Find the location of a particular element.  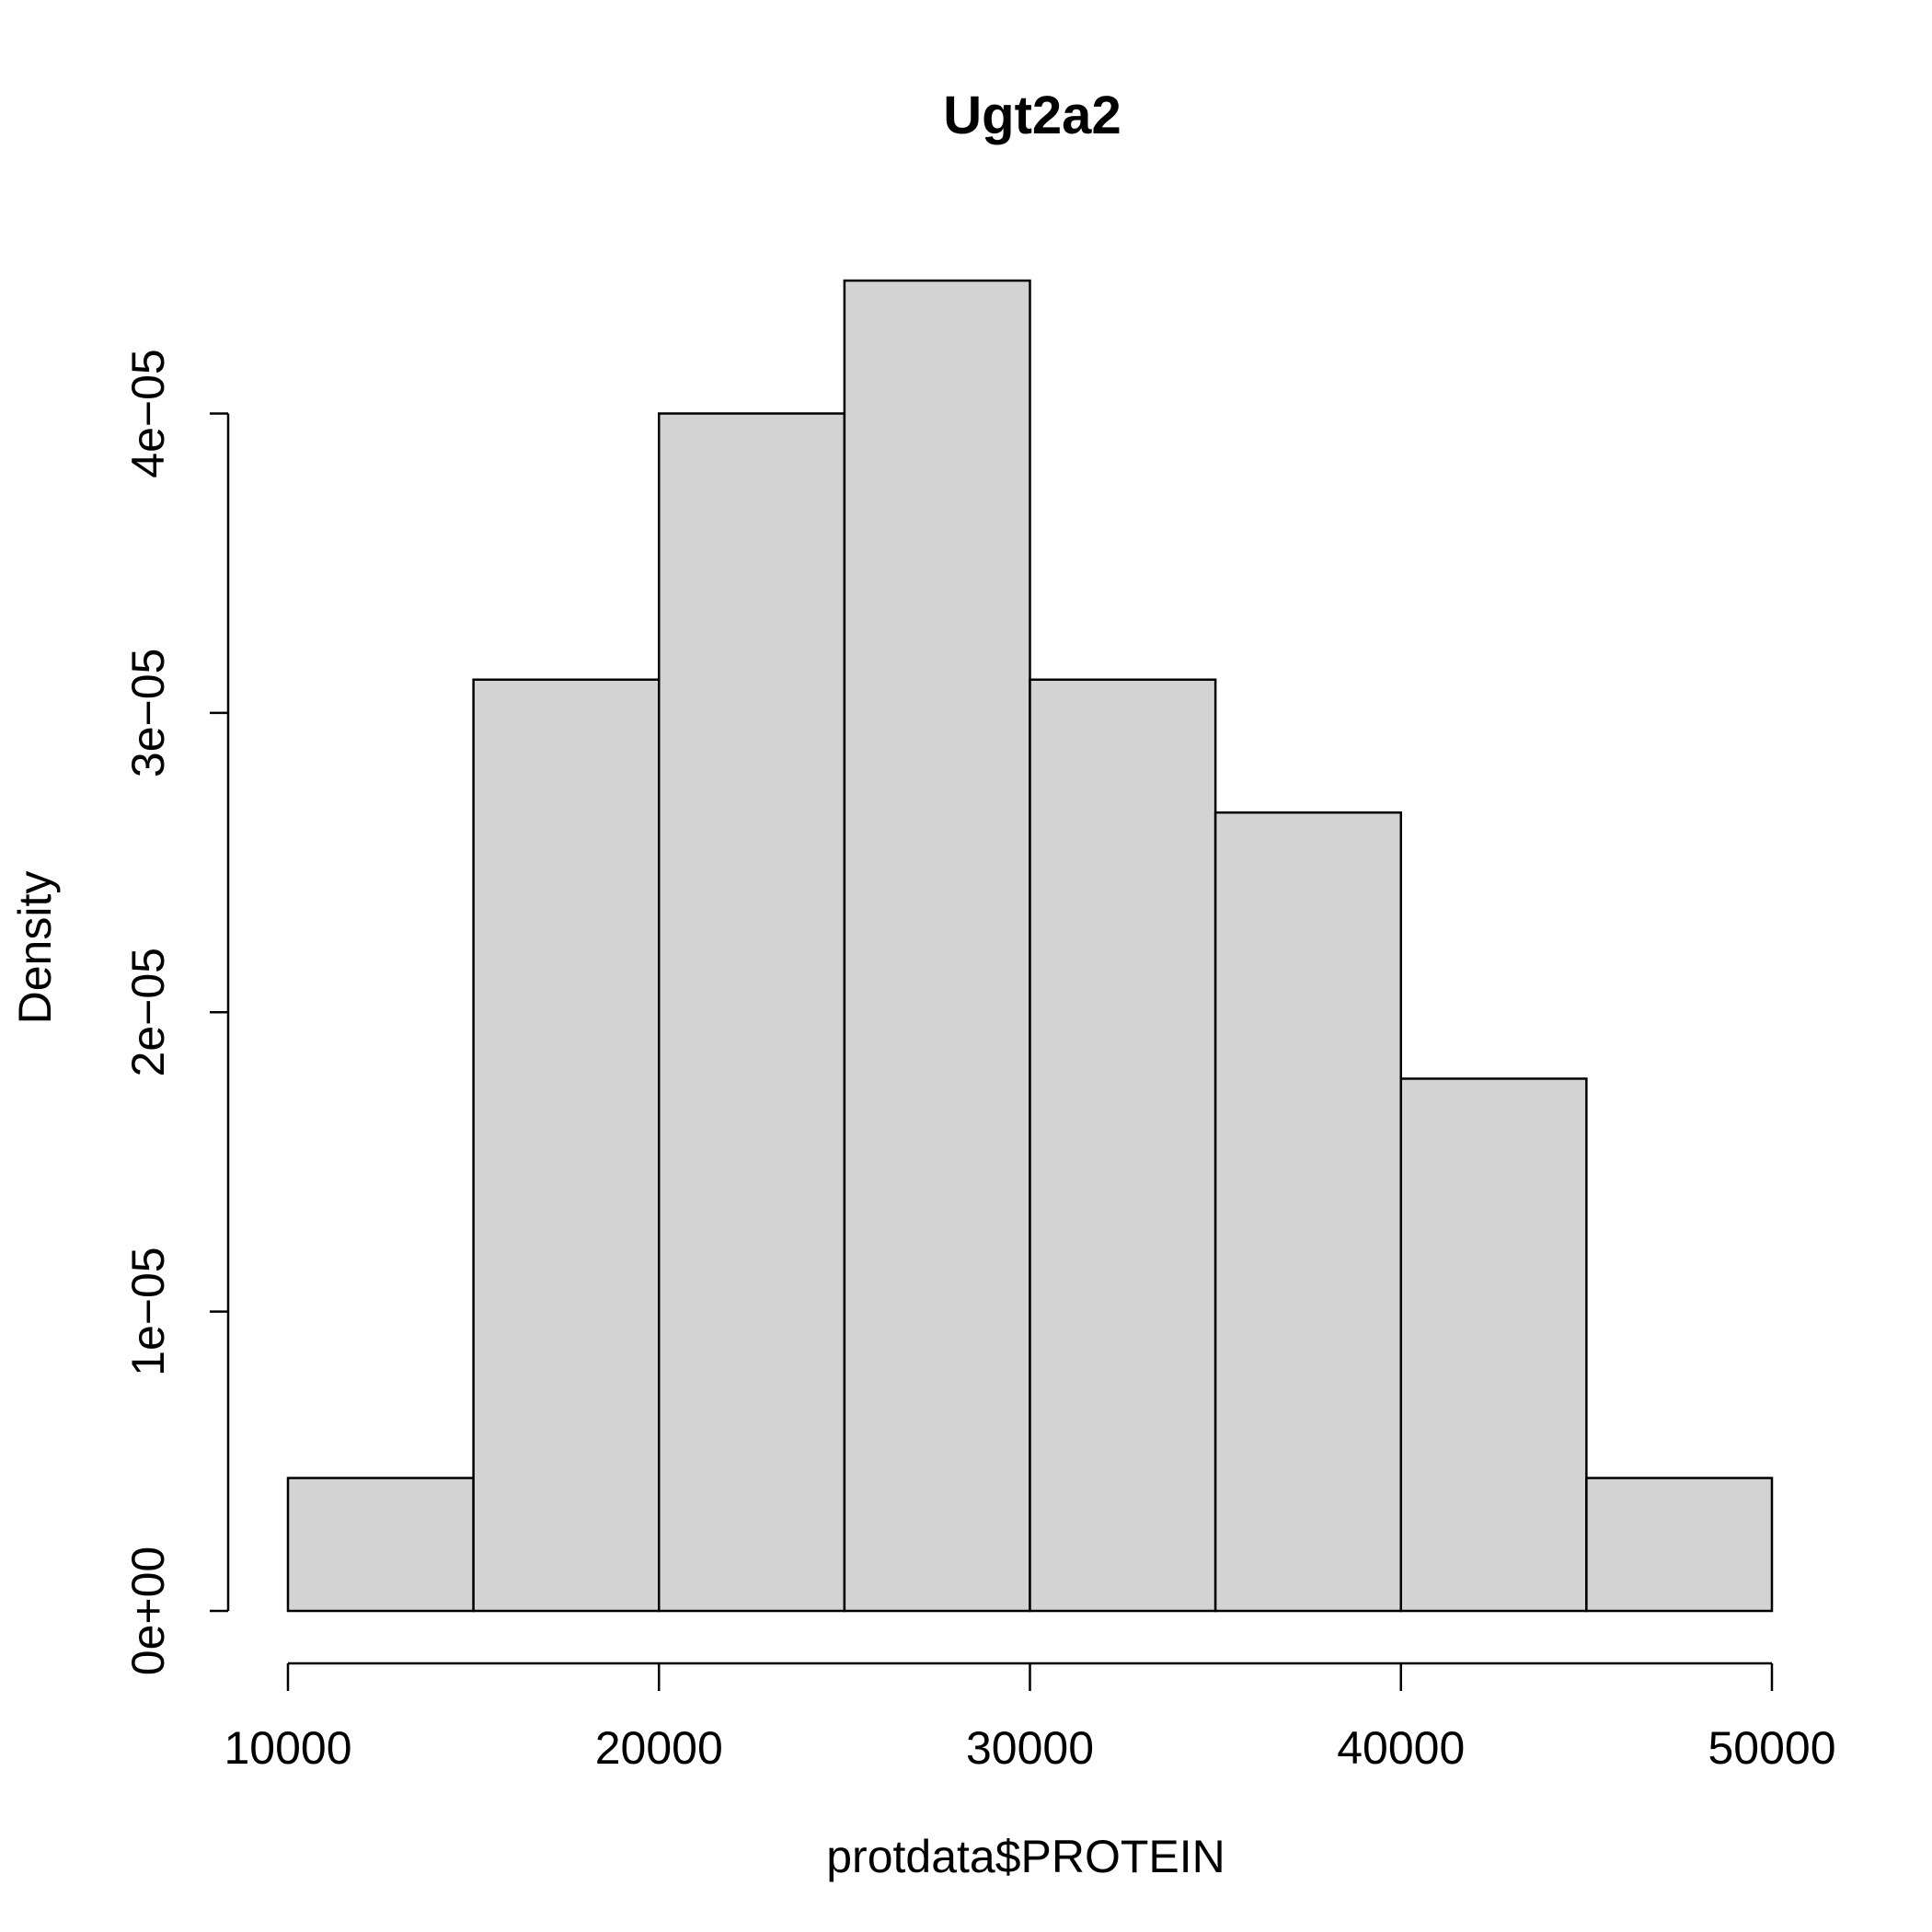

x-tick-label: 50000 is located at coordinates (1771, 1748).